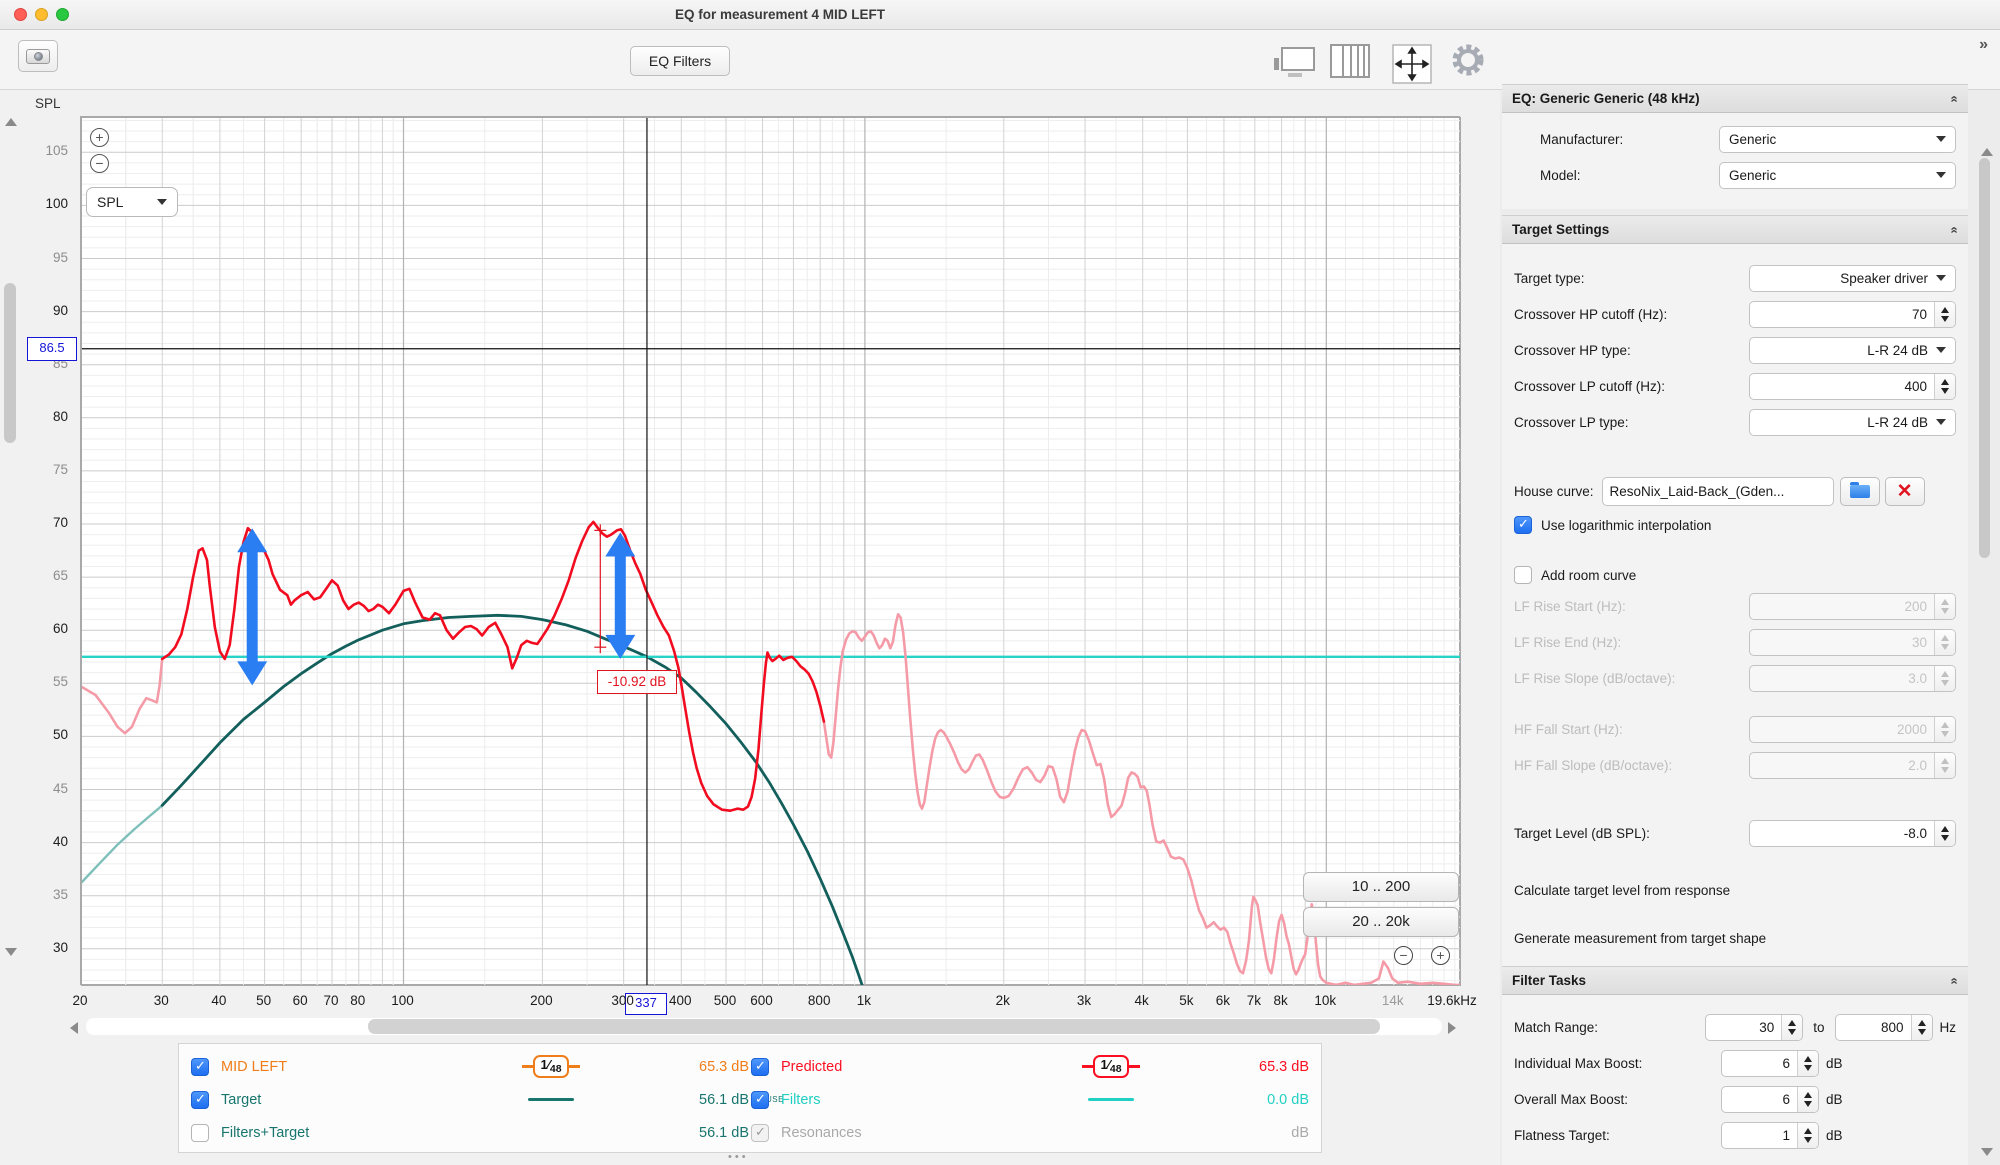  I want to click on model-select: Generic, so click(1837, 175).